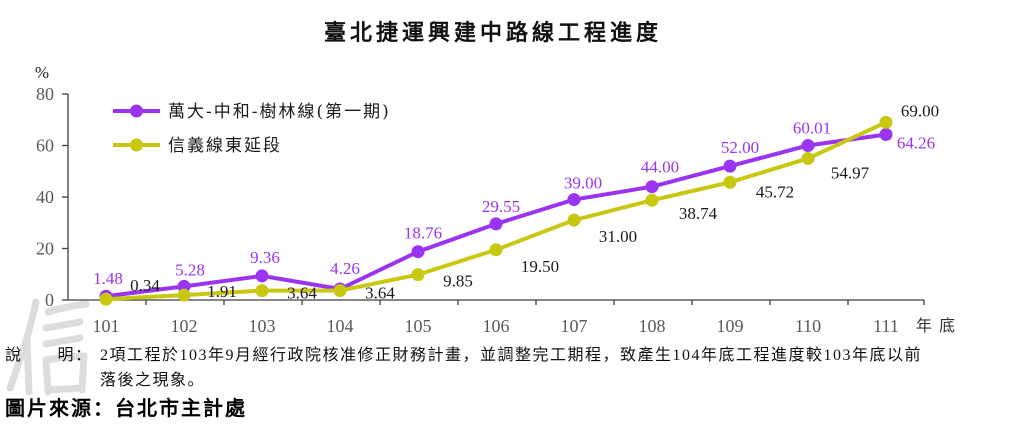 The width and height of the screenshot is (1024, 425). Describe the element at coordinates (850, 172) in the screenshot. I see `data-label: 54.97` at that location.